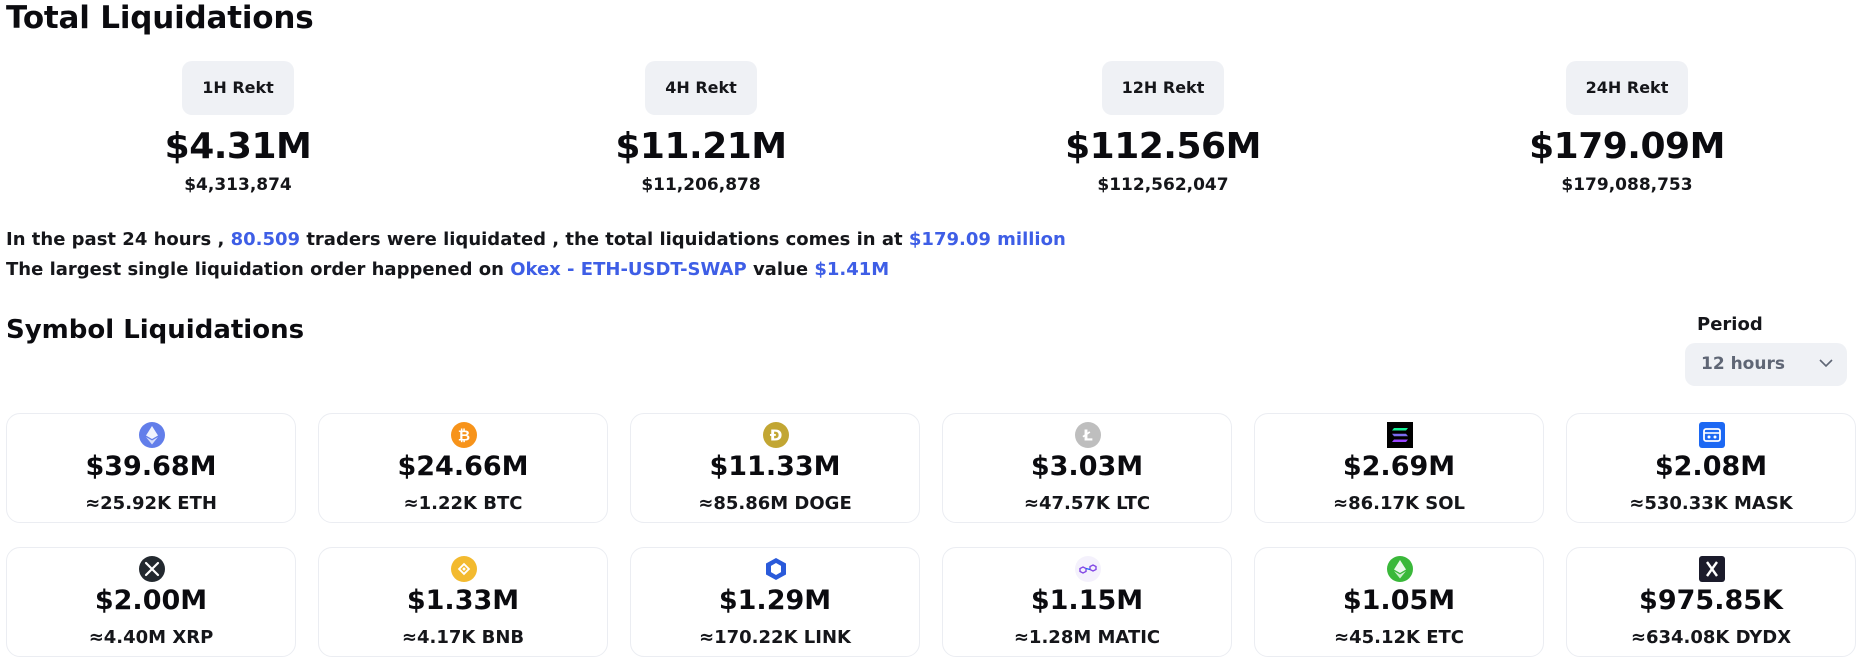  I want to click on rekt-1h-amount: $4.31M, so click(238, 146).